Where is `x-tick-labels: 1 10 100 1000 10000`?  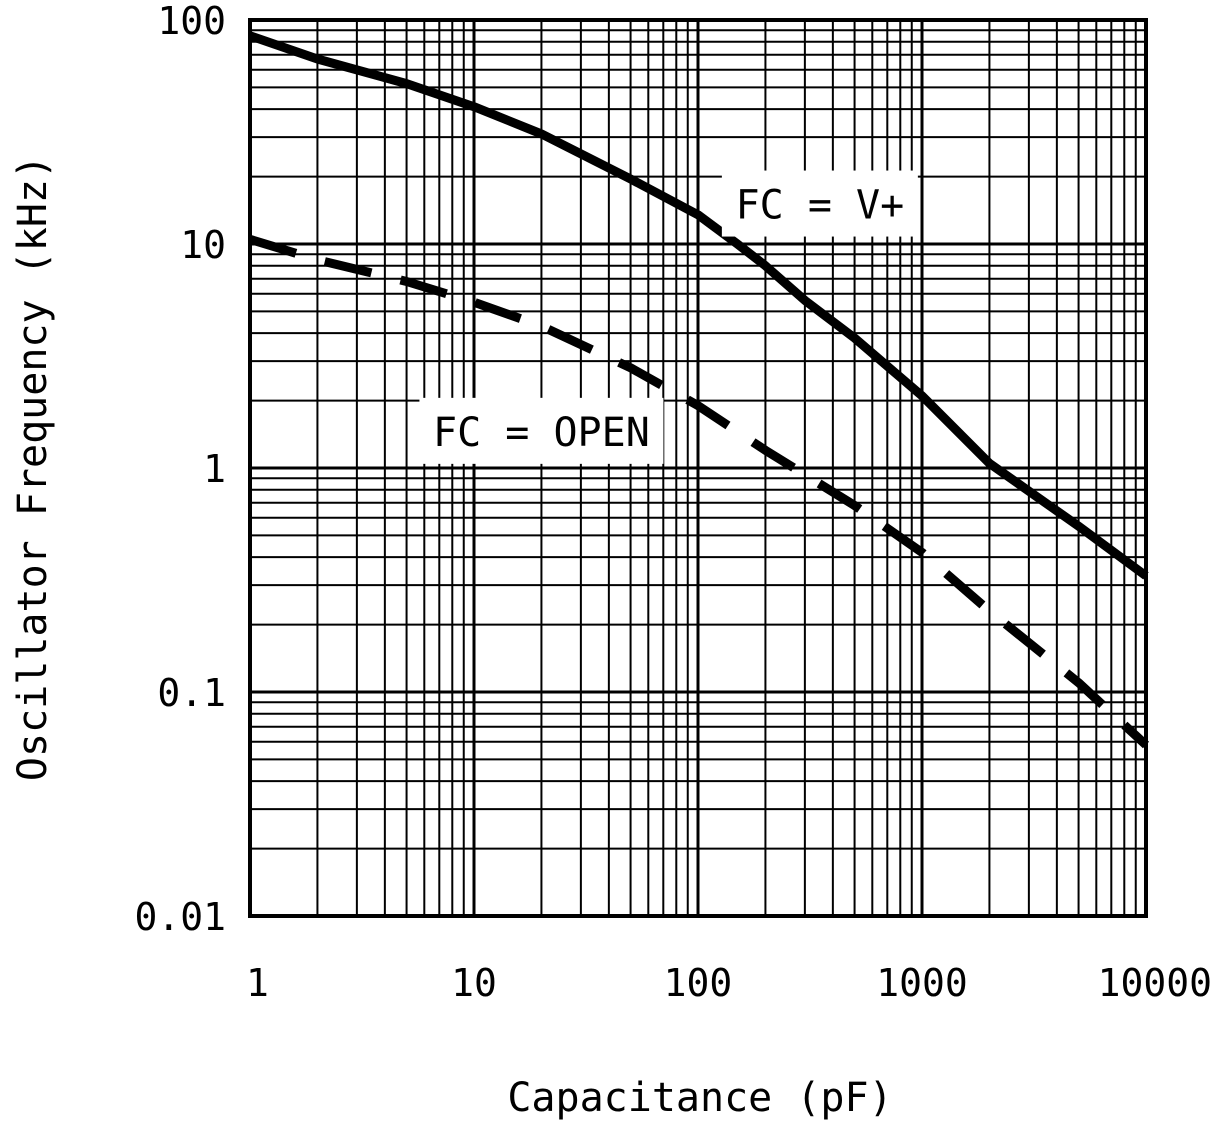
x-tick-labels: 1 10 100 1000 10000 is located at coordinates (729, 983).